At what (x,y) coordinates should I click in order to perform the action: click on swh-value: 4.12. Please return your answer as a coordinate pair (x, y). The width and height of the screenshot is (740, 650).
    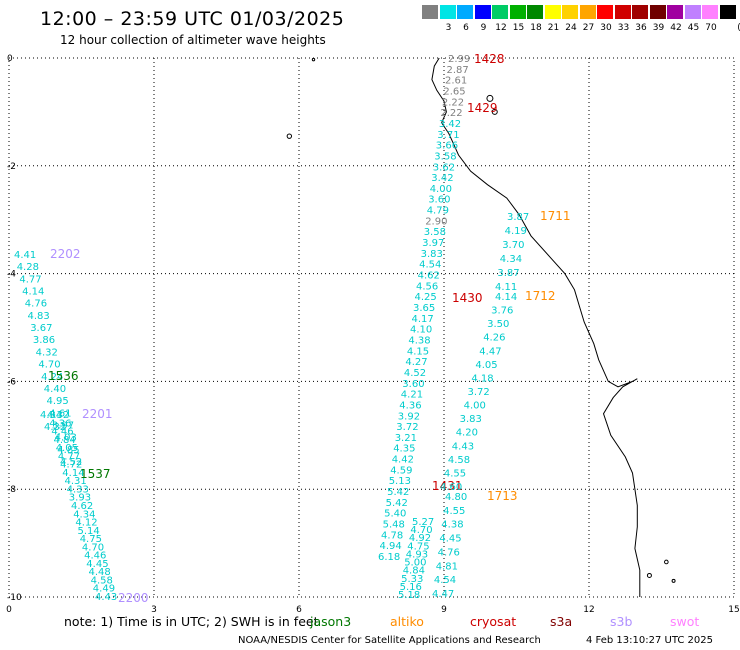
    Looking at the image, I should click on (86, 523).